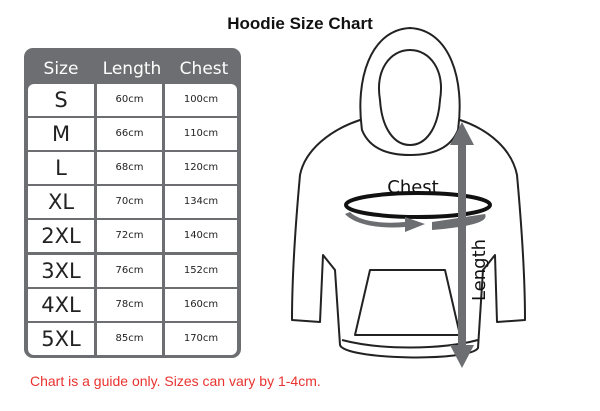  Describe the element at coordinates (129, 338) in the screenshot. I see `cell-length: 85cm` at that location.